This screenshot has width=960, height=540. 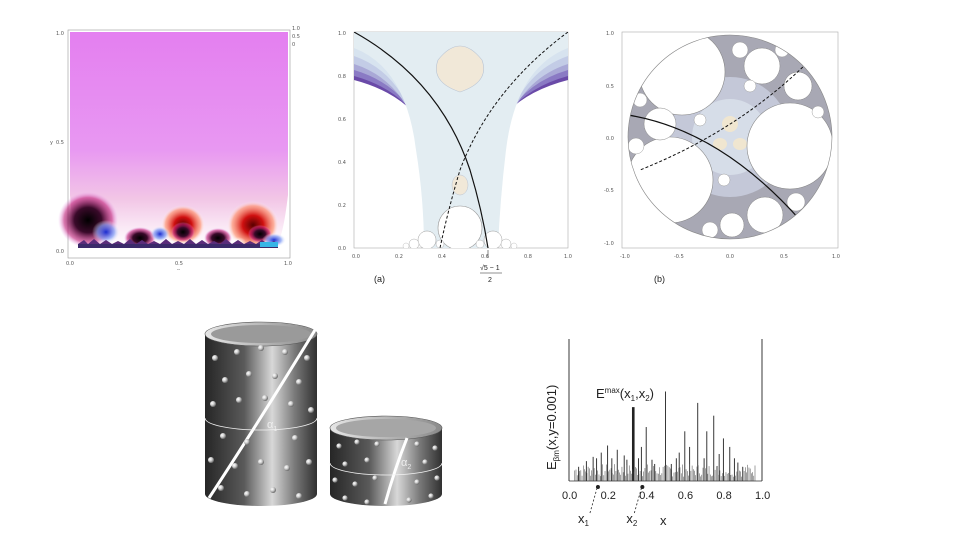 I want to click on peak-series, so click(x=665, y=410).